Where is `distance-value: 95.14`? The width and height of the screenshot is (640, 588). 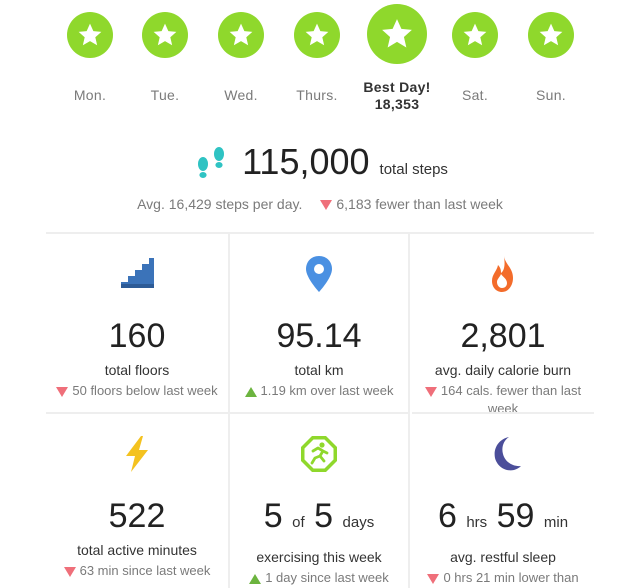
distance-value: 95.14 is located at coordinates (319, 336).